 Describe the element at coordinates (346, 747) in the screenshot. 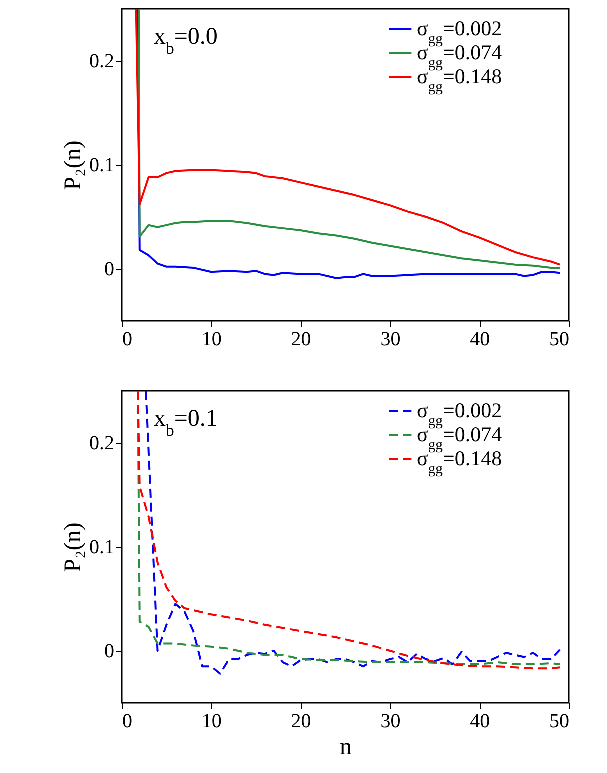

I see `x-axis-title: n` at that location.